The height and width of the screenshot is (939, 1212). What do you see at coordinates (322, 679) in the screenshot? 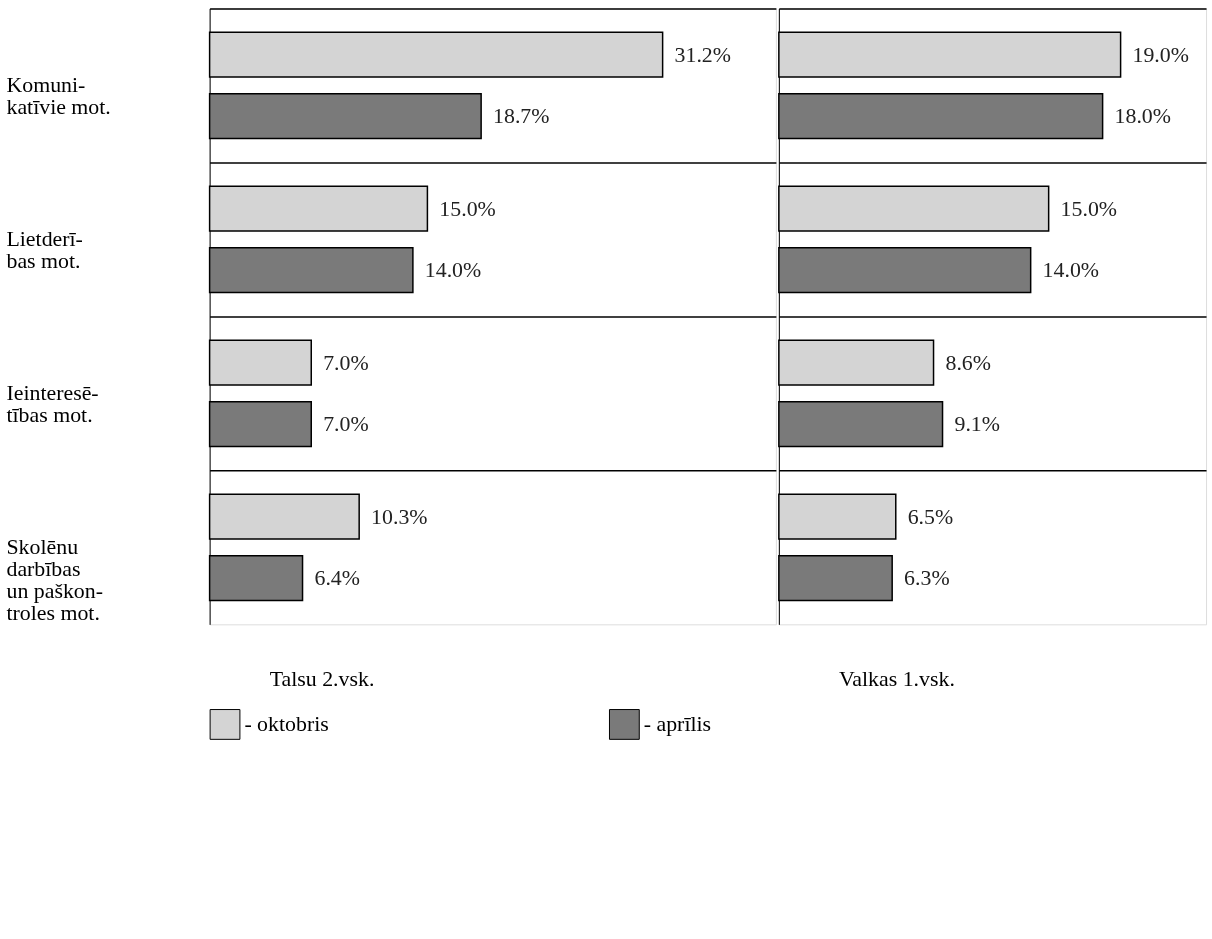
I see `x-axis-title: Talsu 2.vsk.` at bounding box center [322, 679].